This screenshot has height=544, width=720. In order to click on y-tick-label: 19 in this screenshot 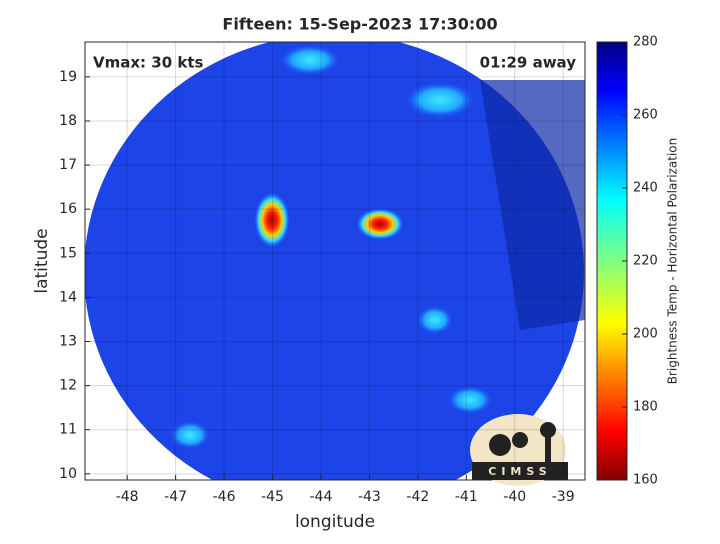, I will do `click(68, 77)`.